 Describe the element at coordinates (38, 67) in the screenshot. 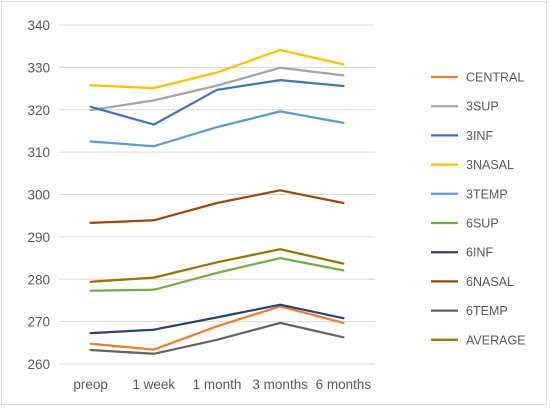

I see `y-tick-label: 330` at that location.